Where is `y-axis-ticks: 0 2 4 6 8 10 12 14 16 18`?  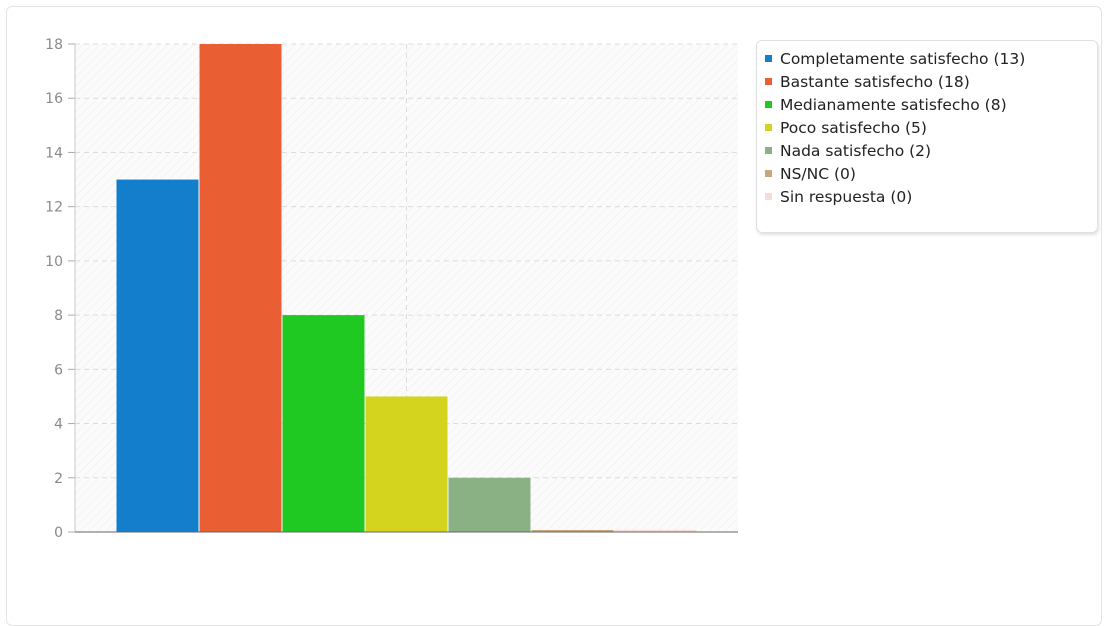 y-axis-ticks: 0 2 4 6 8 10 12 14 16 18 is located at coordinates (60, 289).